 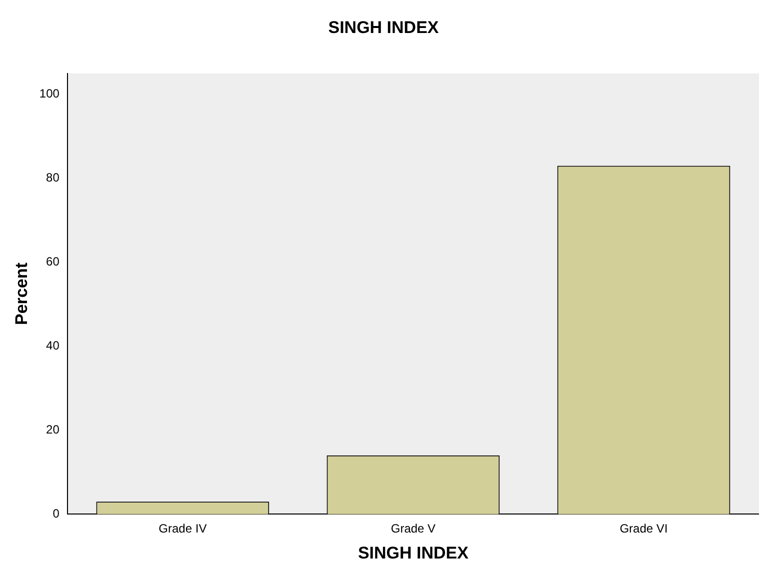 What do you see at coordinates (53, 429) in the screenshot?
I see `y-tick-label: 20` at bounding box center [53, 429].